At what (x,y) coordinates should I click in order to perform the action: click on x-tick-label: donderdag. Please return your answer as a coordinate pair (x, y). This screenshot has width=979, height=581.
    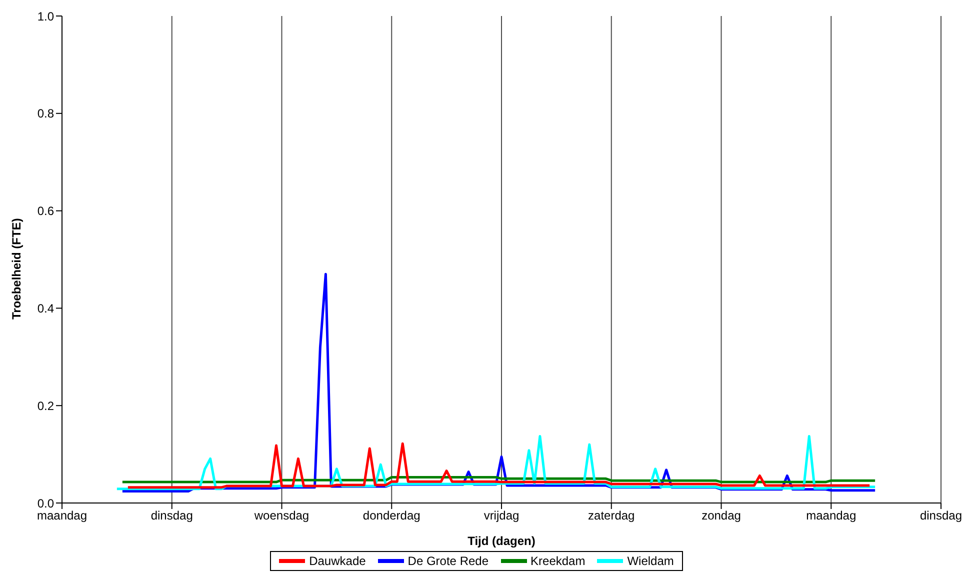
    Looking at the image, I should click on (391, 515).